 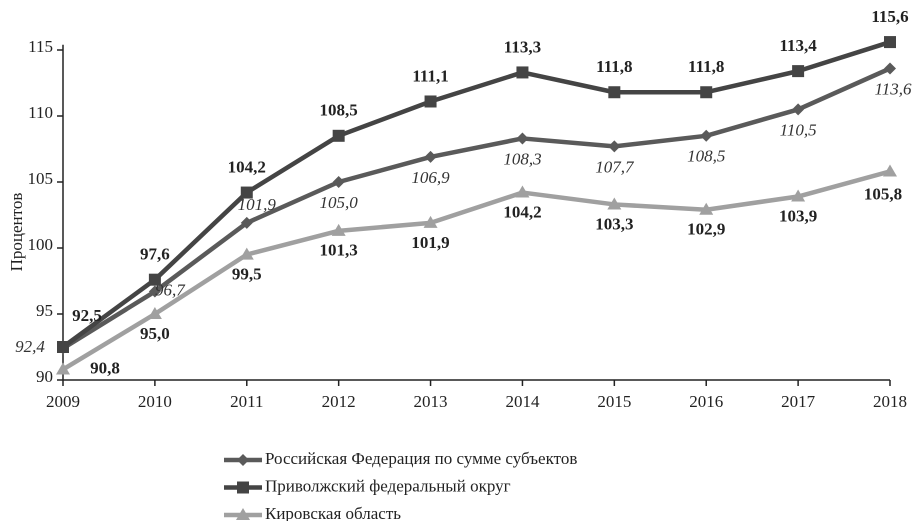 What do you see at coordinates (339, 250) in the screenshot?
I see `data-label: 101,3` at bounding box center [339, 250].